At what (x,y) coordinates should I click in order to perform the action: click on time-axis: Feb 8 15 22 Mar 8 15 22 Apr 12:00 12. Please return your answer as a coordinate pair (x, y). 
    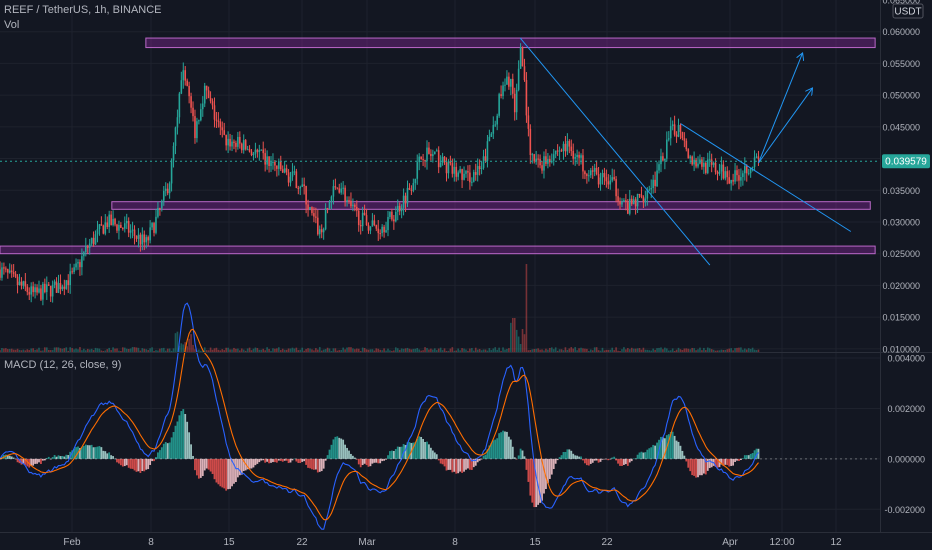
    Looking at the image, I should click on (452, 542).